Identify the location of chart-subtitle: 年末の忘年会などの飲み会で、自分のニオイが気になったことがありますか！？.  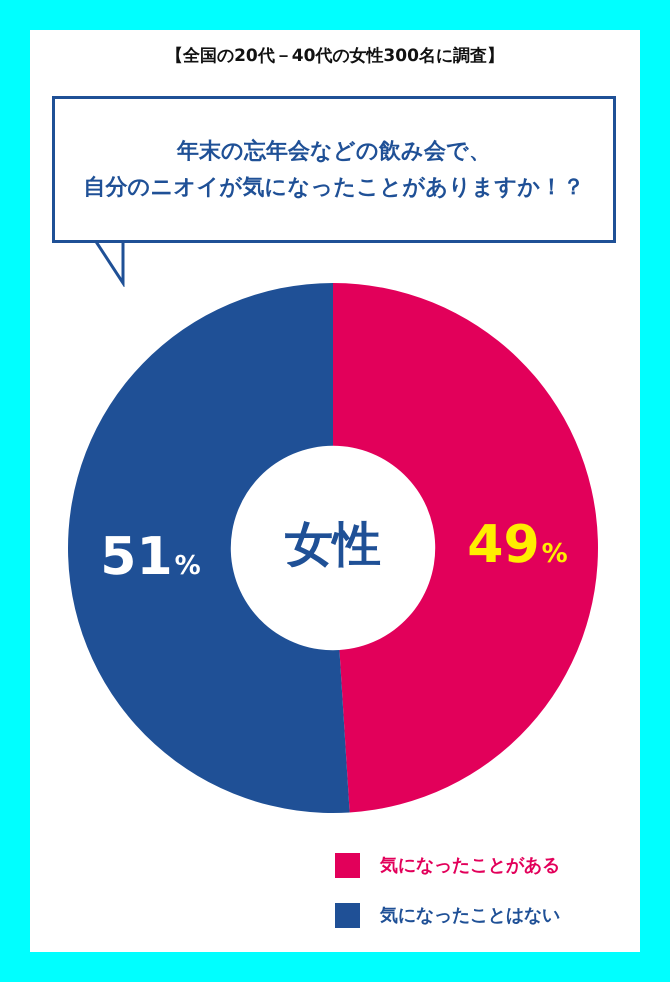
(334, 170).